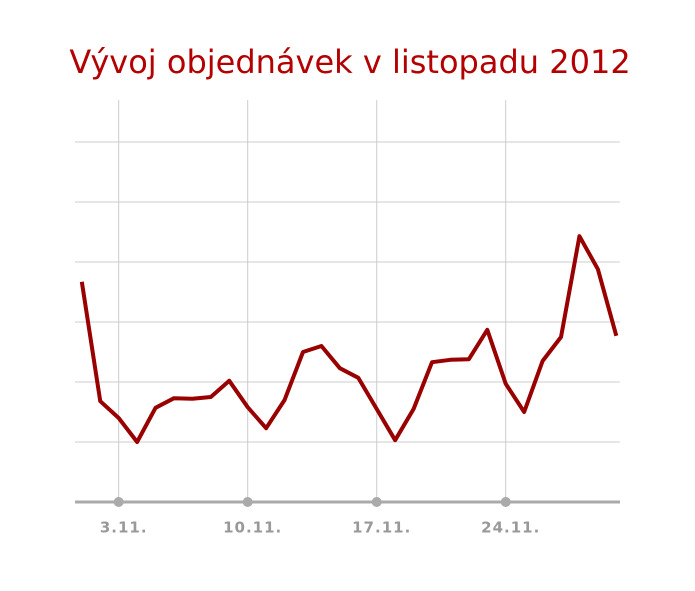  What do you see at coordinates (510, 528) in the screenshot?
I see `x-tick-label: 24.11.` at bounding box center [510, 528].